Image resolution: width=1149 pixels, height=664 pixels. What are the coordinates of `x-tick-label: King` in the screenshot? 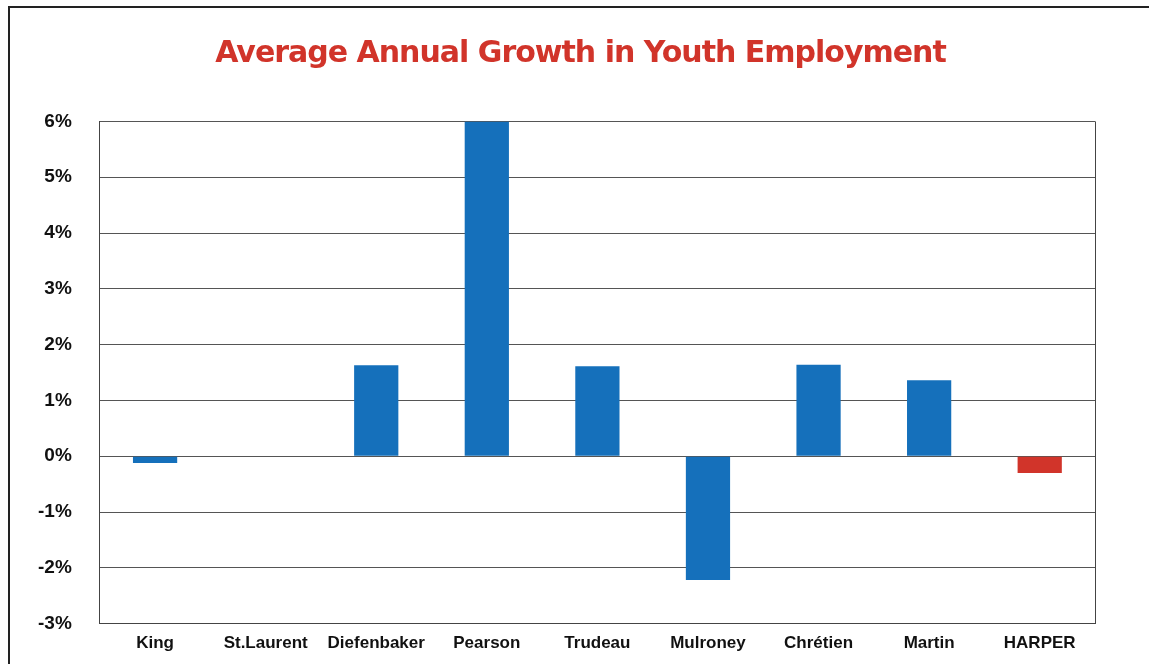 It's located at (155, 643).